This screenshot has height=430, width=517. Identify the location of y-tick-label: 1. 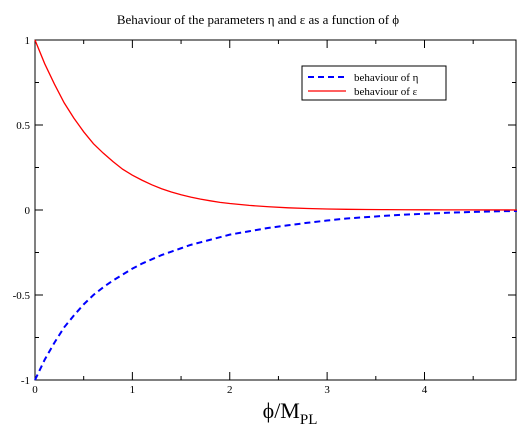
(28, 41).